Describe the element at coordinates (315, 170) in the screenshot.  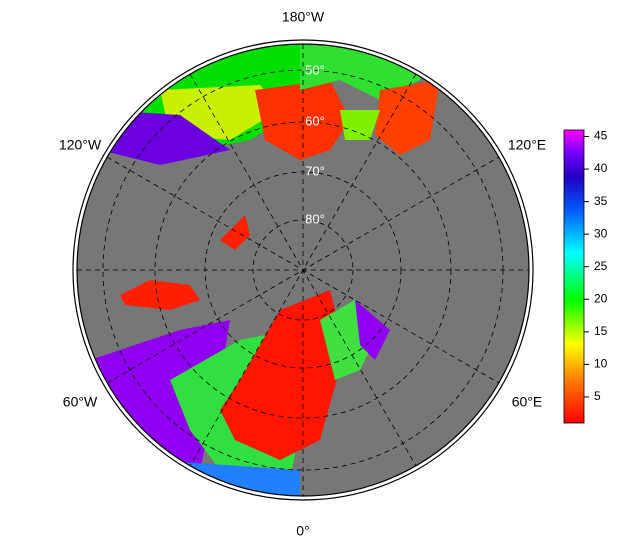
I see `lat-label: 70°` at that location.